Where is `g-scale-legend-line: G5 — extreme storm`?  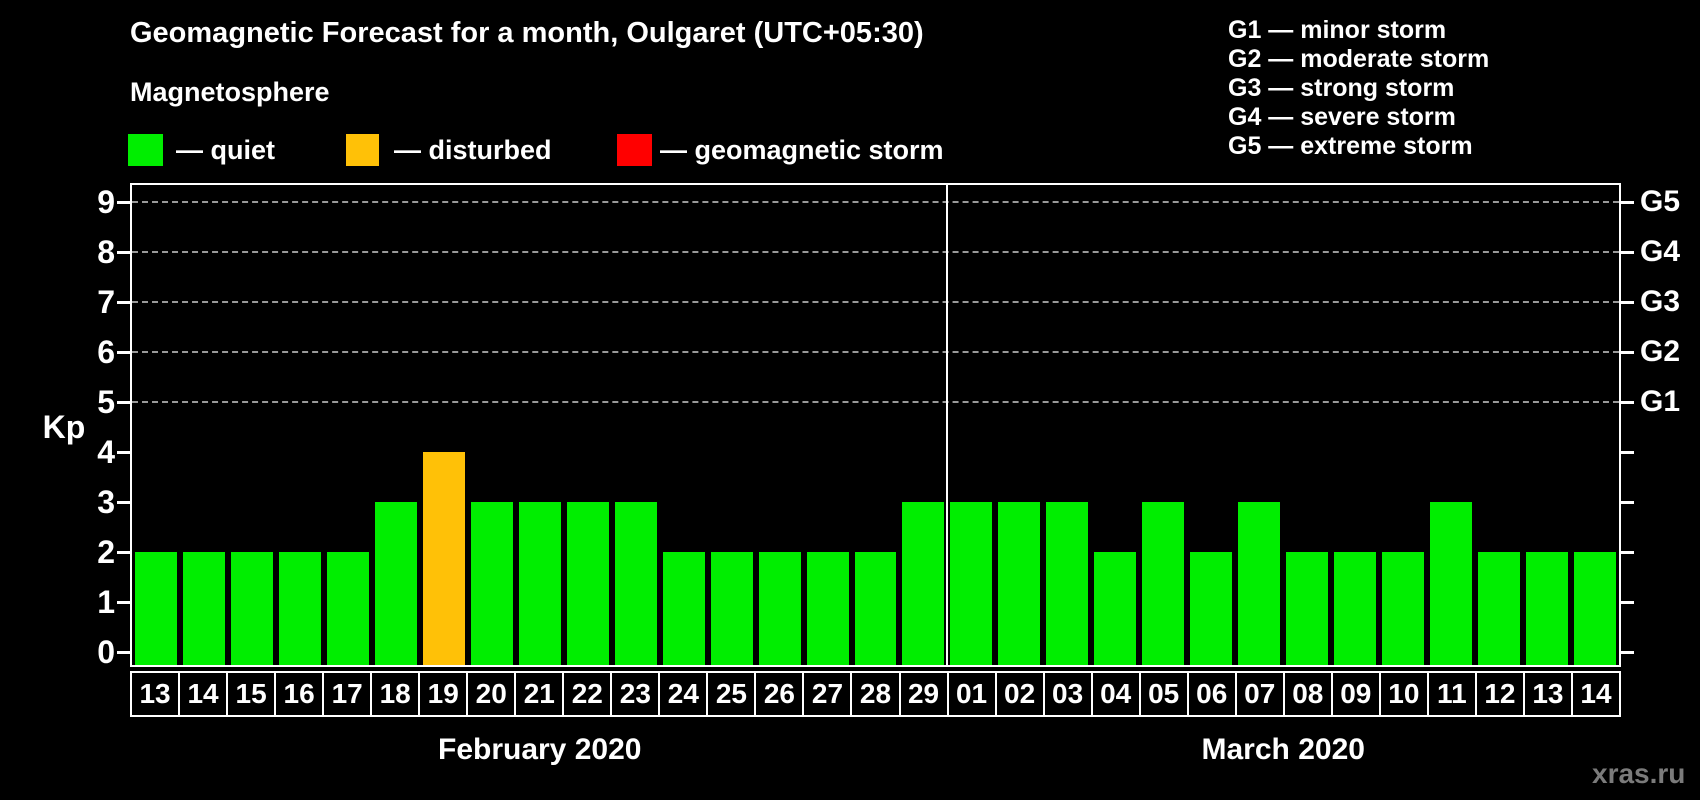 g-scale-legend-line: G5 — extreme storm is located at coordinates (1350, 146).